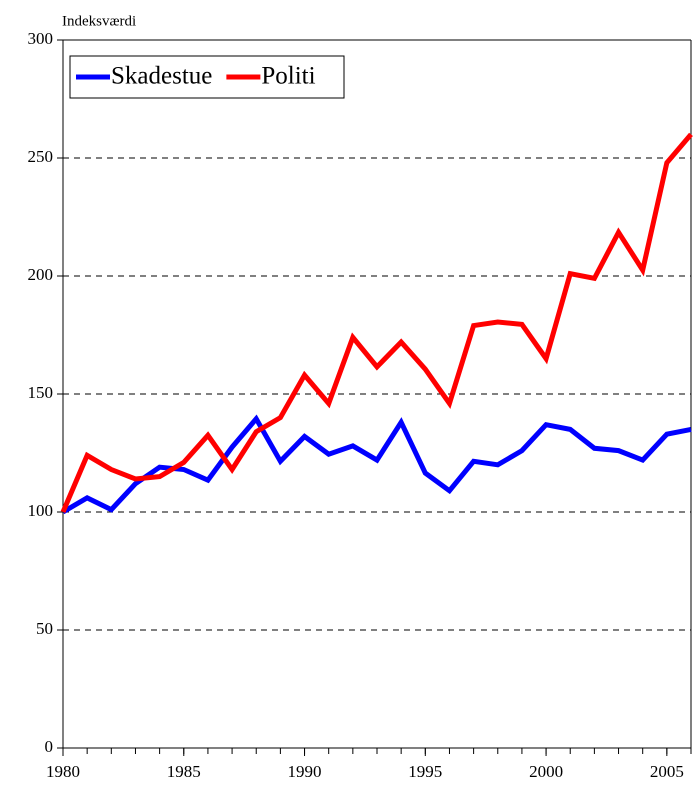  Describe the element at coordinates (161, 76) in the screenshot. I see `legend-label: Skadestue` at that location.